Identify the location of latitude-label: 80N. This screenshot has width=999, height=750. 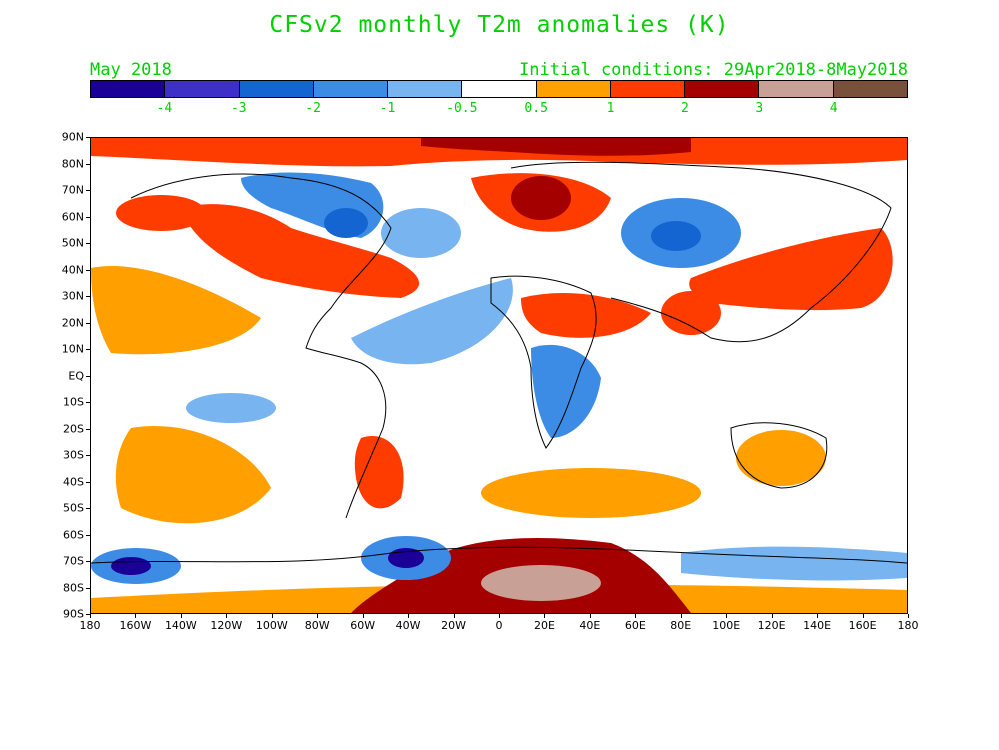
(72, 163).